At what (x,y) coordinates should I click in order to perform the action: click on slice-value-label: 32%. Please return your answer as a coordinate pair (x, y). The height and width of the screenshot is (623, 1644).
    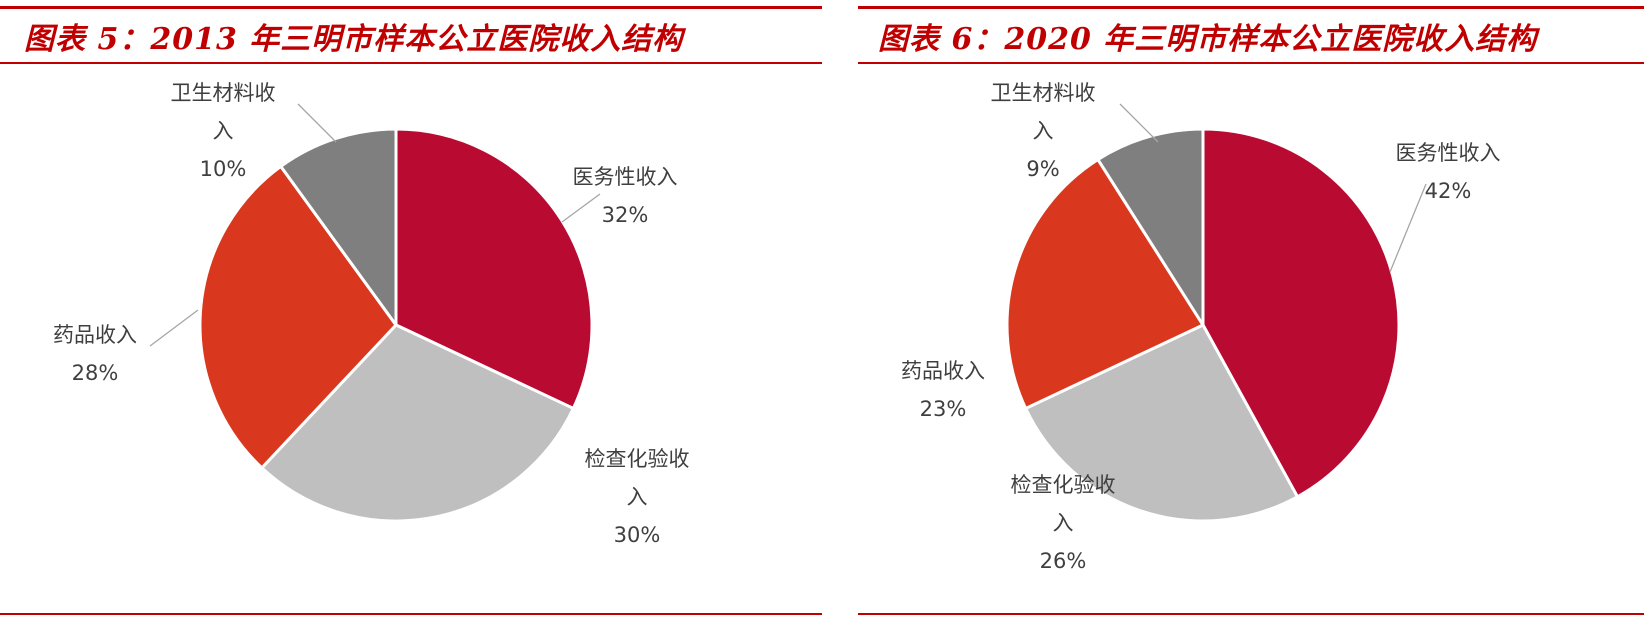
    Looking at the image, I should click on (625, 215).